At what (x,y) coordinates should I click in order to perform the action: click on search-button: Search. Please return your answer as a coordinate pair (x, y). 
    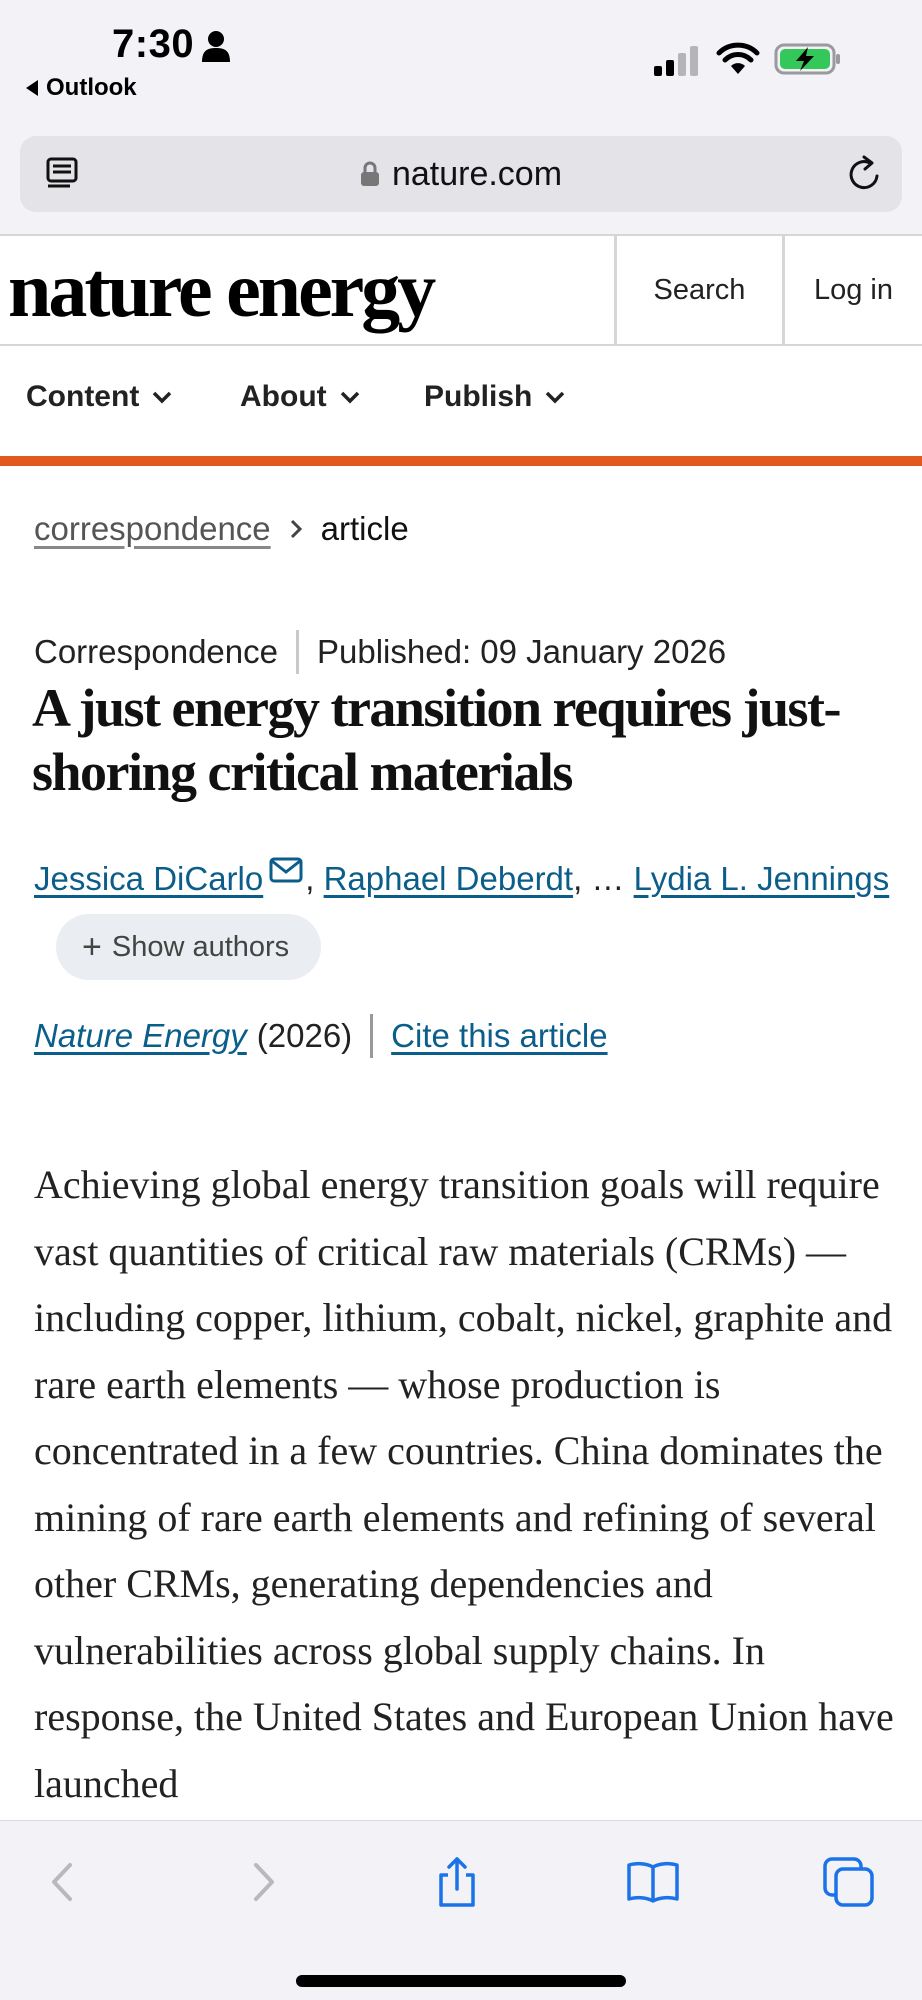
    Looking at the image, I should click on (698, 290).